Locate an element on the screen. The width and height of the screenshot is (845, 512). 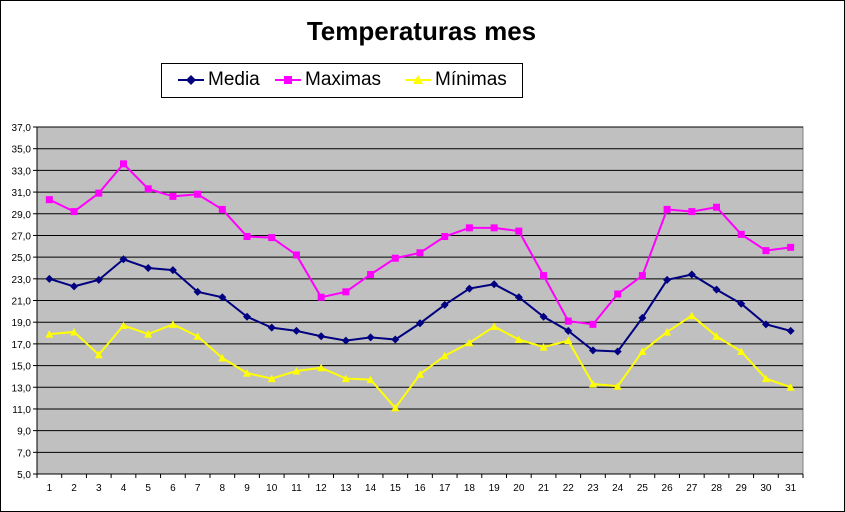
x-tick-label: 4 is located at coordinates (124, 488).